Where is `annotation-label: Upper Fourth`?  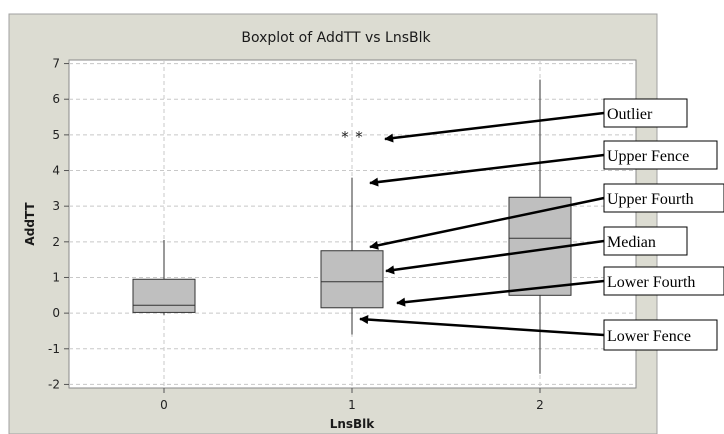
annotation-label: Upper Fourth is located at coordinates (650, 199).